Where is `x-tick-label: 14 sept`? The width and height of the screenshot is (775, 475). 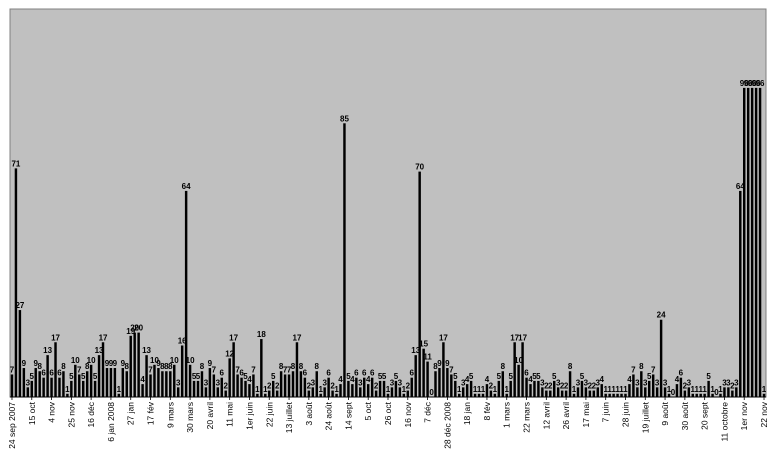
x-tick-label: 14 sept is located at coordinates (348, 415).